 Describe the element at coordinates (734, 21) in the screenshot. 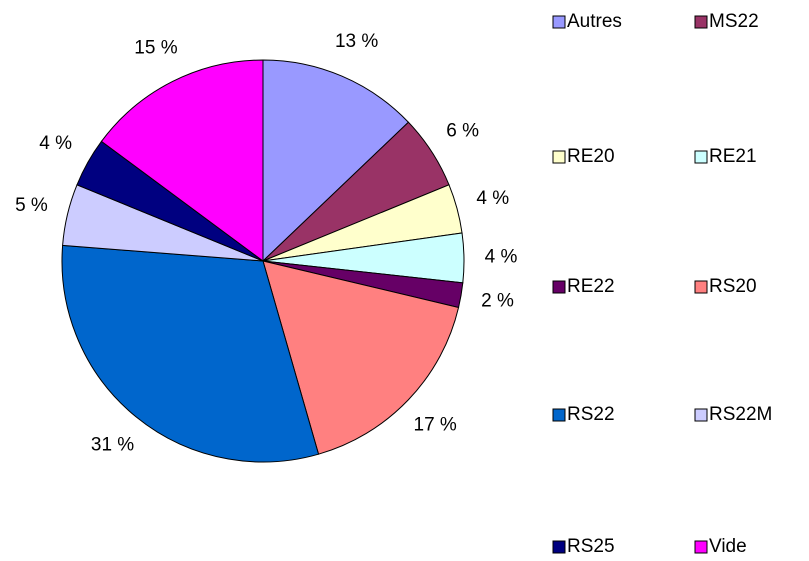

I see `legend-label: MS22` at that location.